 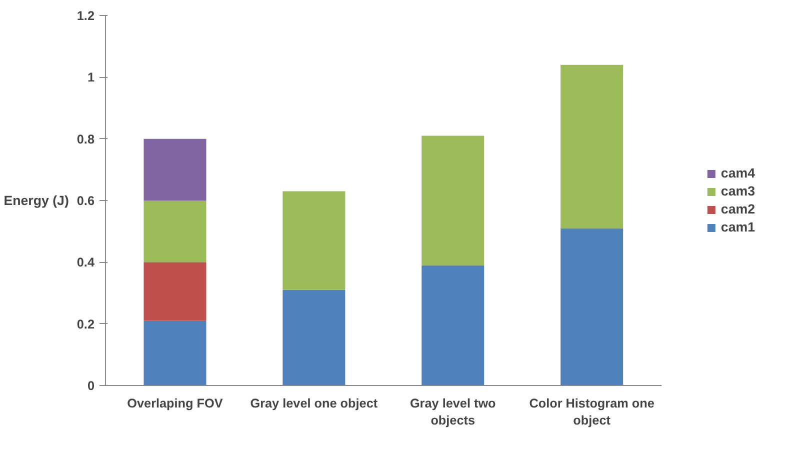 I want to click on y-tick-label: 1.2, so click(x=85, y=16).